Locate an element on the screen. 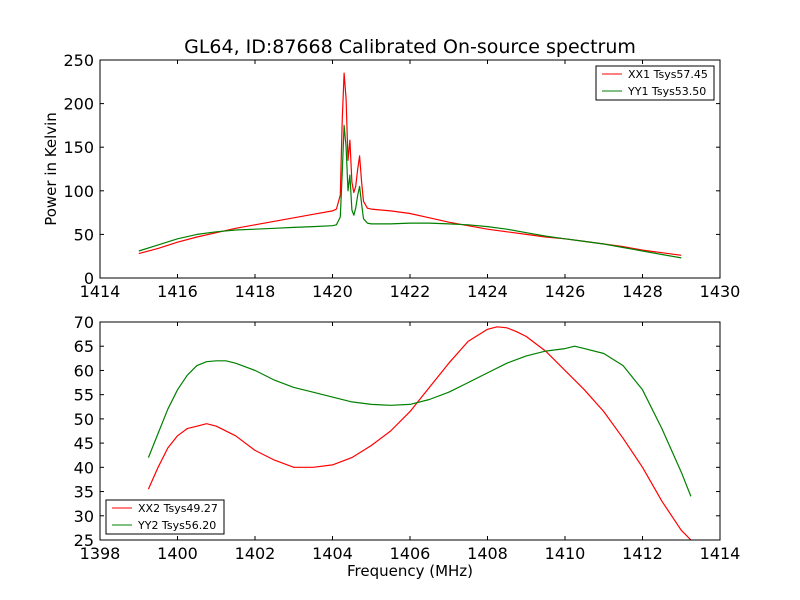 This screenshot has height=600, width=800. bottom-legend-box is located at coordinates (165, 517).